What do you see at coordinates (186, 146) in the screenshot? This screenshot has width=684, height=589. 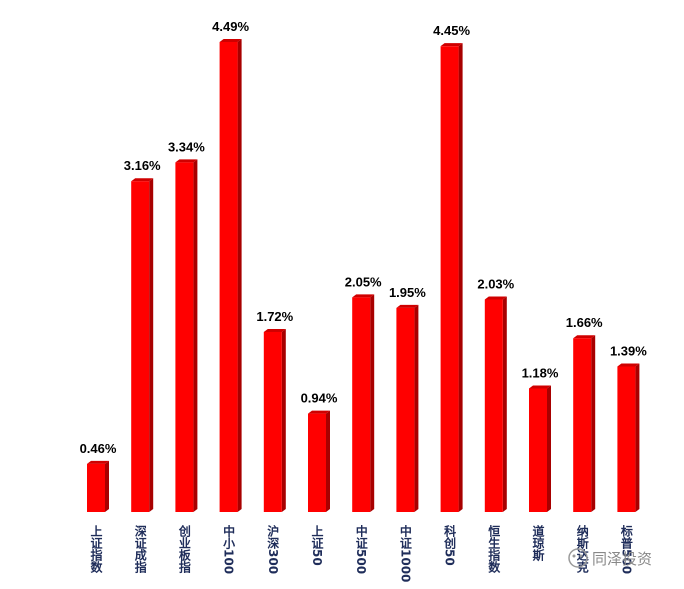 I see `value-label: 3.34%` at bounding box center [186, 146].